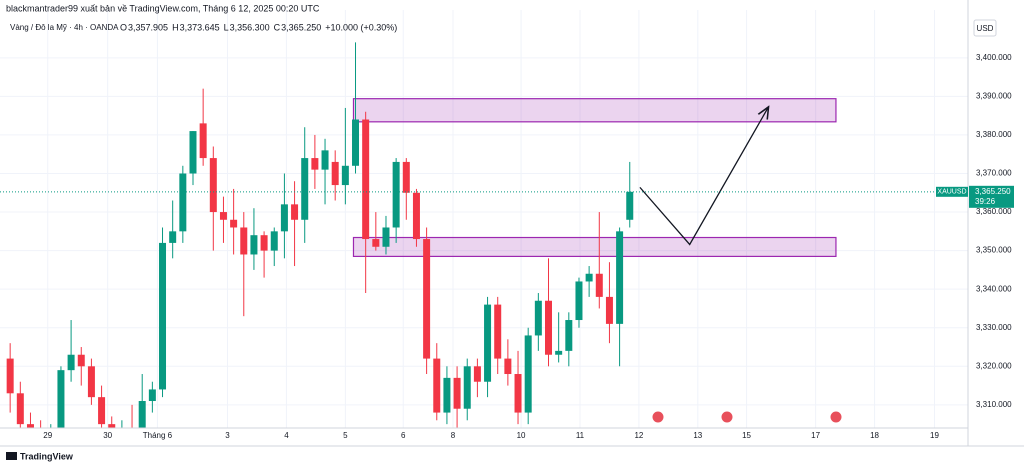 The width and height of the screenshot is (1024, 473). What do you see at coordinates (250, 27) in the screenshot?
I see `ohlc-l: 3,356.300` at bounding box center [250, 27].